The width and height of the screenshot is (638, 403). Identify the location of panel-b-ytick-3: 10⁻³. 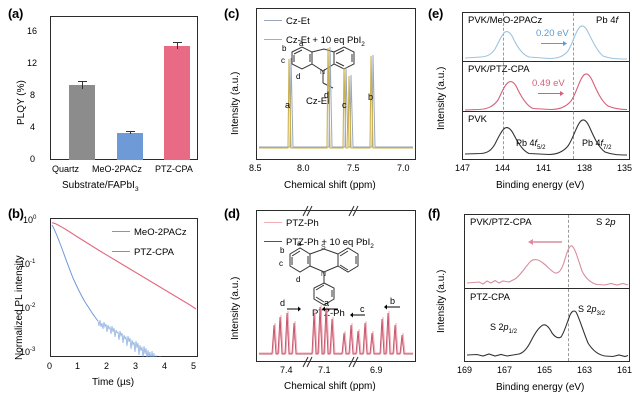
(28, 351).